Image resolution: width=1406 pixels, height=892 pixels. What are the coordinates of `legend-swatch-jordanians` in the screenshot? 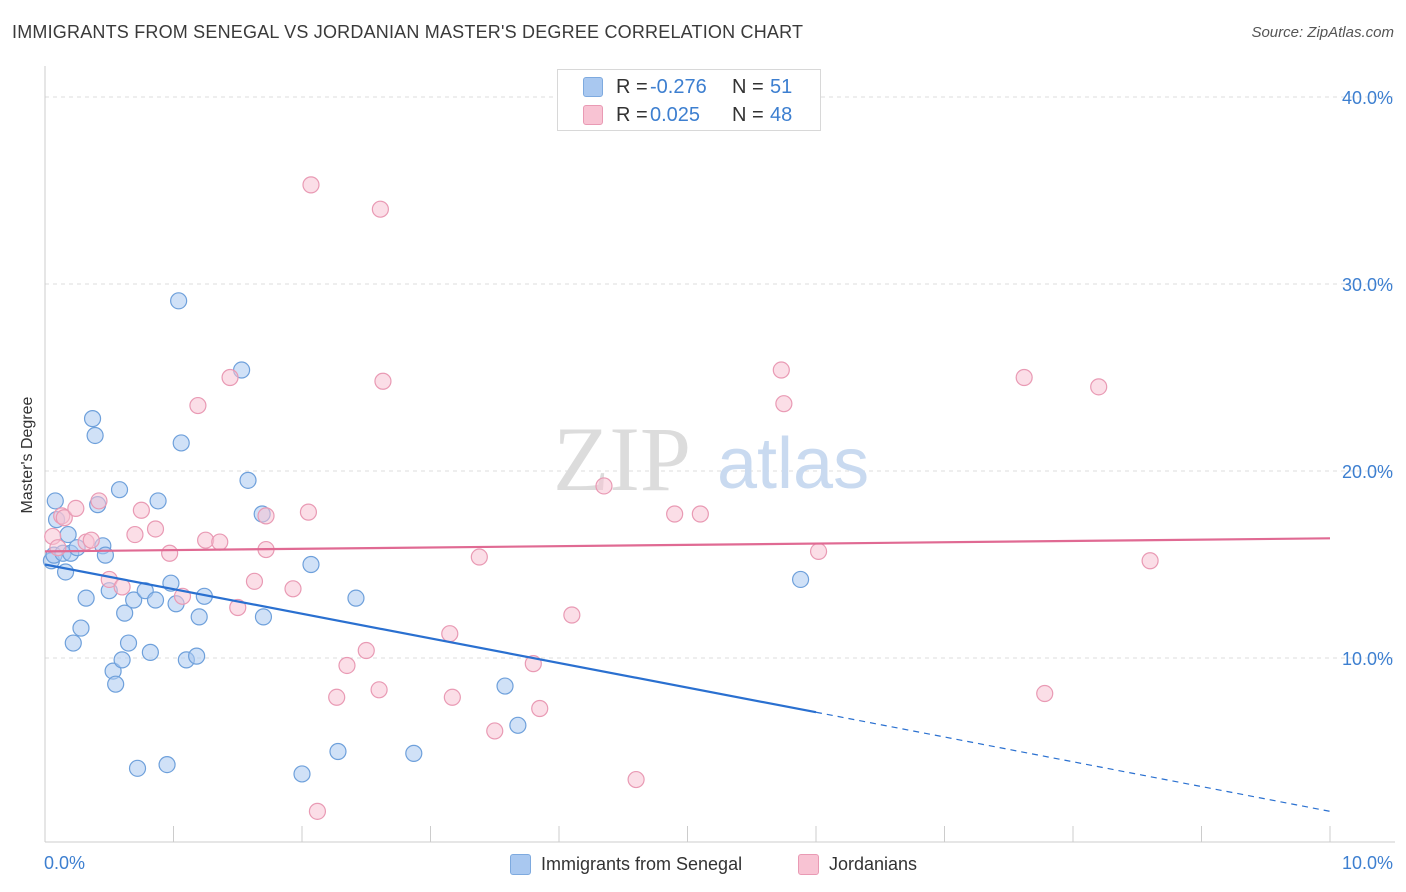 It's located at (808, 864).